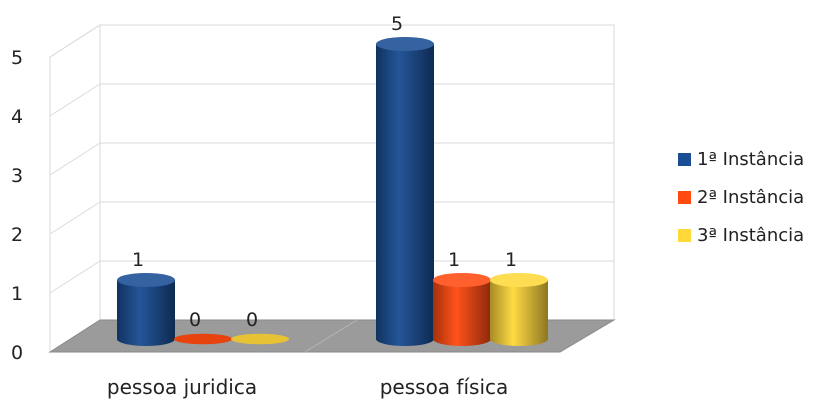  I want to click on x-tick-label: pessoa física, so click(444, 387).